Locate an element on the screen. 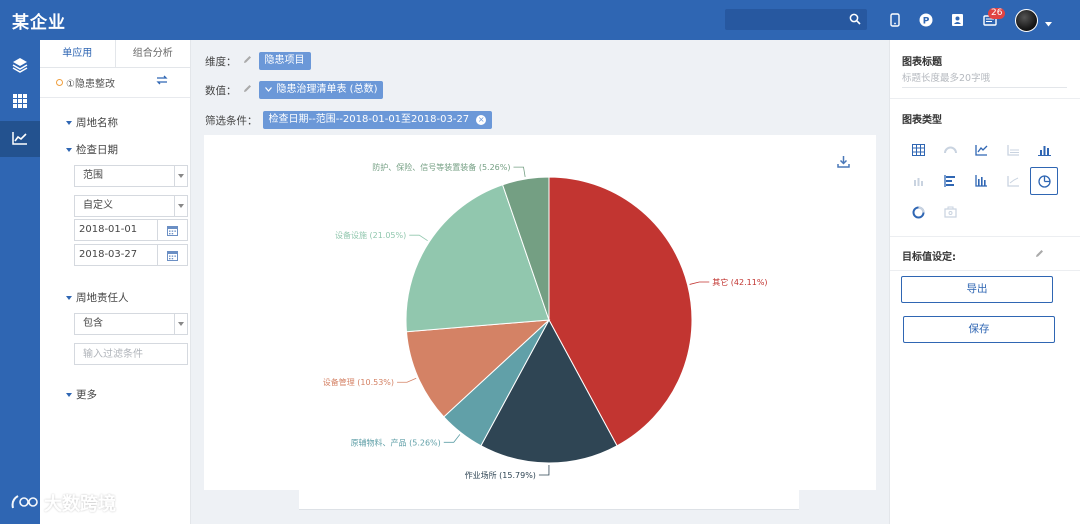 The height and width of the screenshot is (524, 1080). value-label: 数值： is located at coordinates (221, 90).